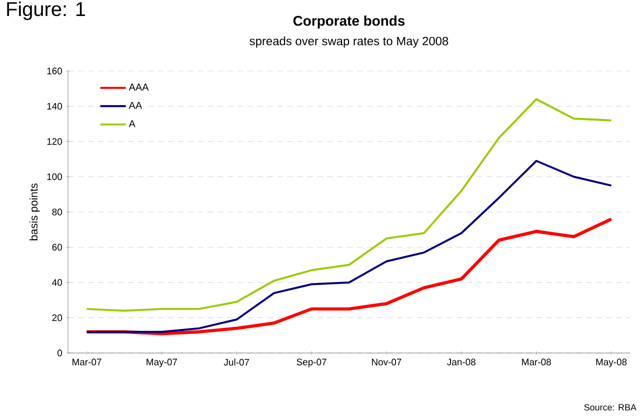 Image resolution: width=644 pixels, height=416 pixels. Describe the element at coordinates (349, 22) in the screenshot. I see `chart-title: Corporate bonds` at that location.